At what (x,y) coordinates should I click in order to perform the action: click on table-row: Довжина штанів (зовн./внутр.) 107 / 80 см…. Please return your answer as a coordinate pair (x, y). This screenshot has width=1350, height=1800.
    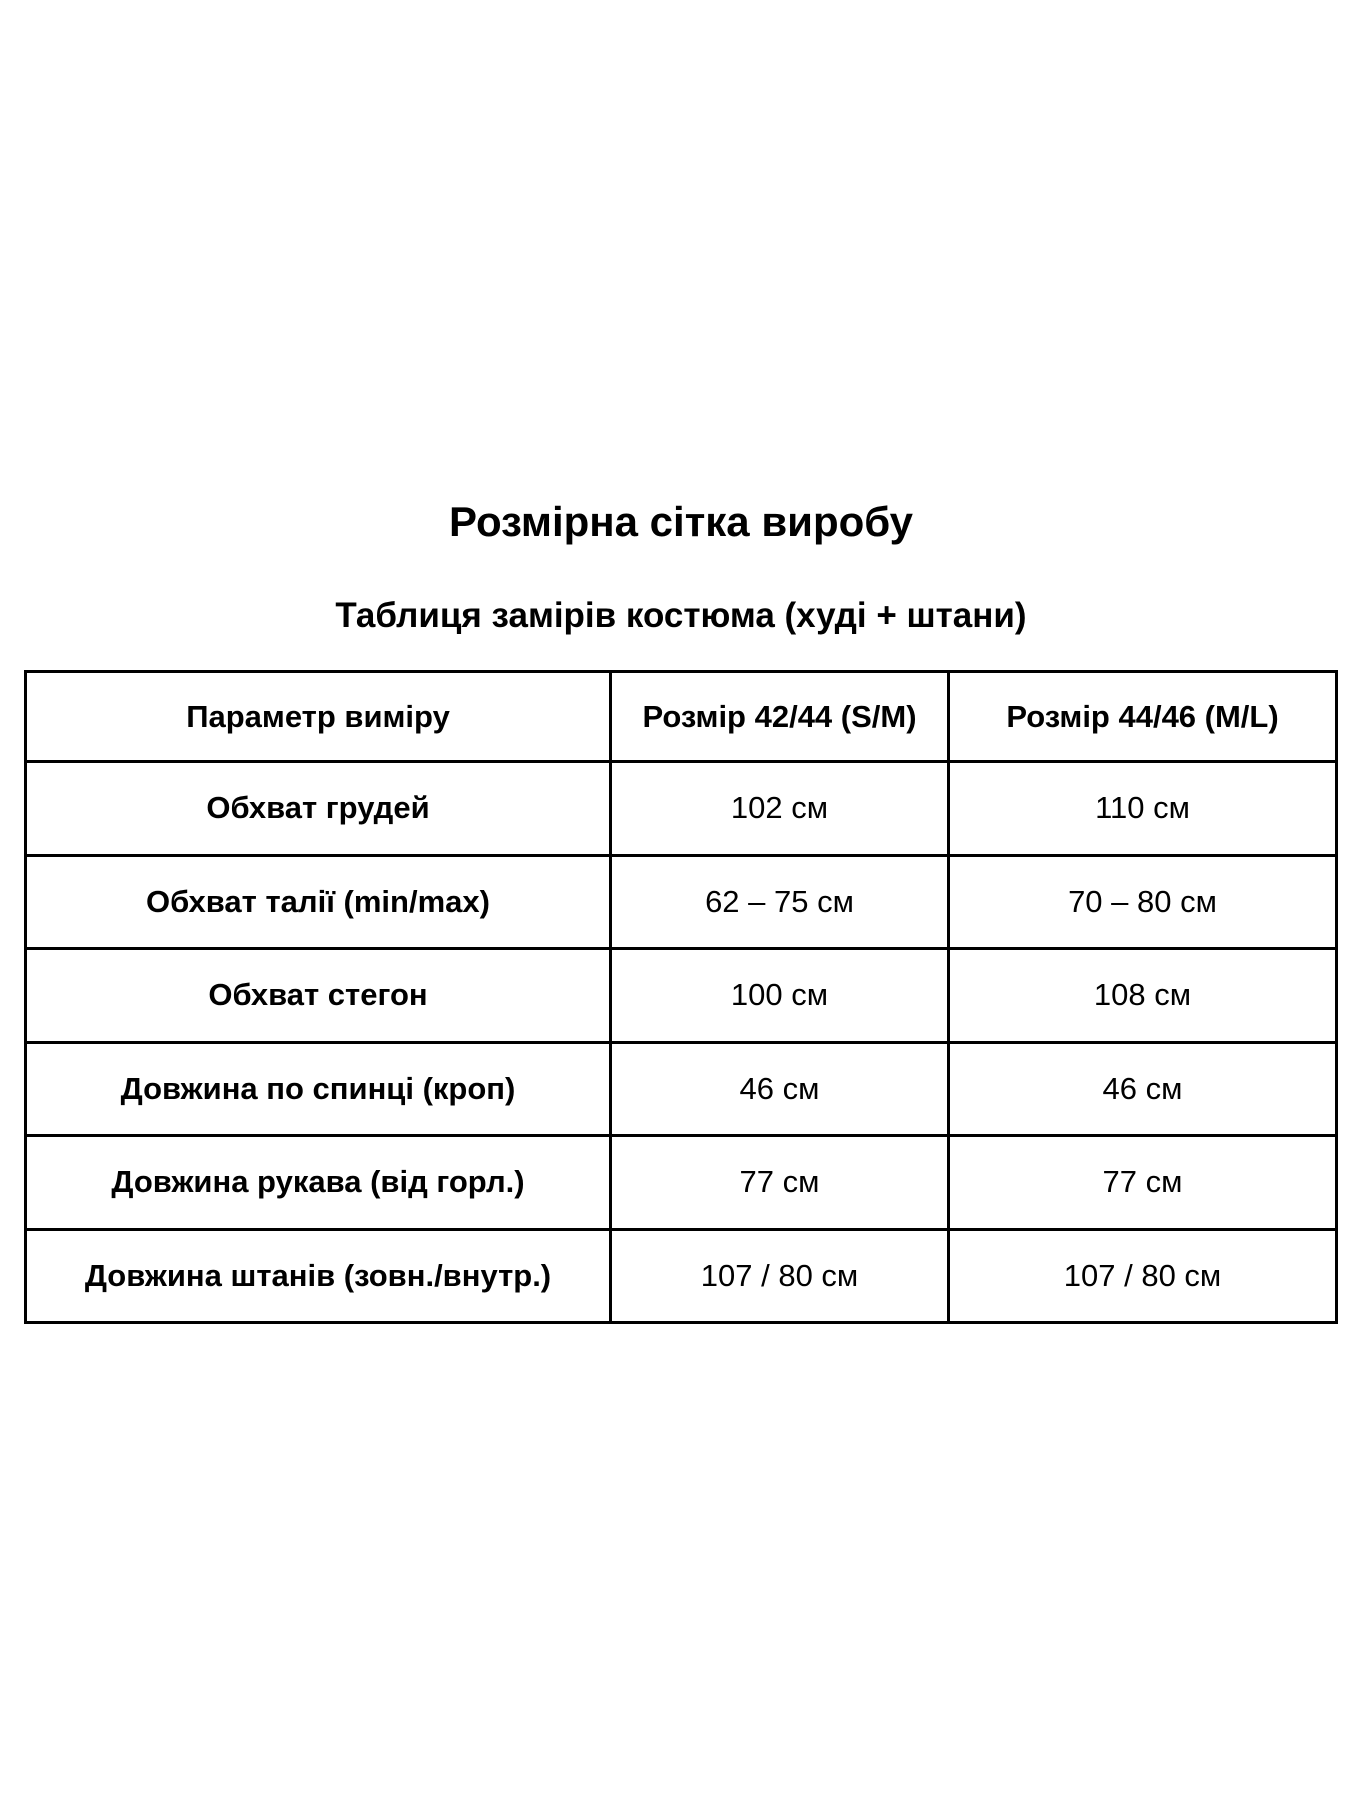
    Looking at the image, I should click on (681, 1275).